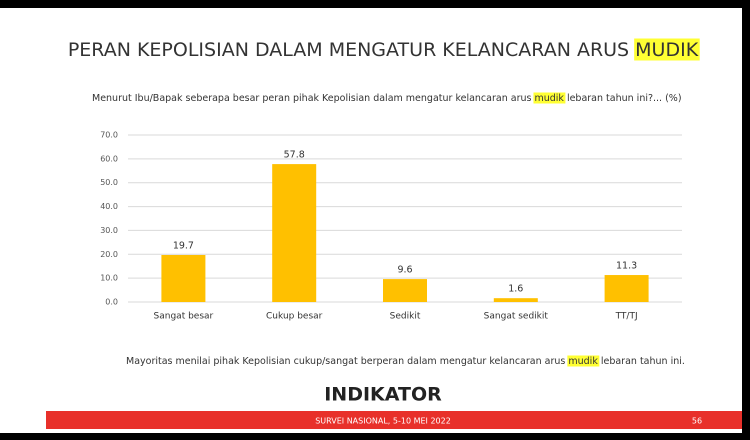 The height and width of the screenshot is (440, 750). What do you see at coordinates (383, 421) in the screenshot?
I see `footer-survey: SURVEI NASIONAL, 5-10 MEI 2022` at bounding box center [383, 421].